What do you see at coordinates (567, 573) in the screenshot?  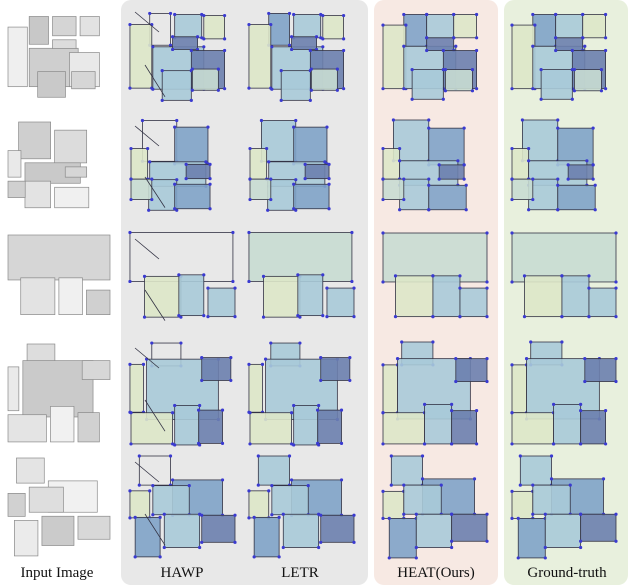 I see `column-label-ground-truth: Ground-truth` at bounding box center [567, 573].